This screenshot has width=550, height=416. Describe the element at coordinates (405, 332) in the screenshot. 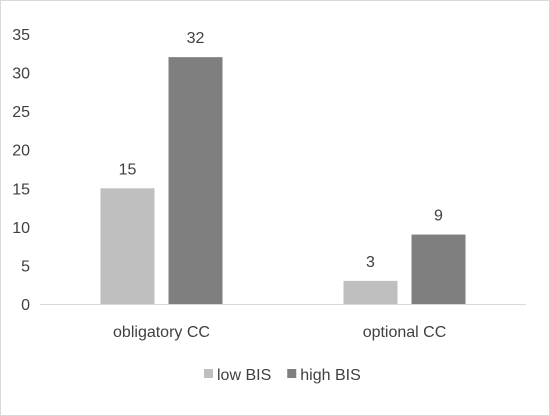

I see `category-label: optional CC` at that location.